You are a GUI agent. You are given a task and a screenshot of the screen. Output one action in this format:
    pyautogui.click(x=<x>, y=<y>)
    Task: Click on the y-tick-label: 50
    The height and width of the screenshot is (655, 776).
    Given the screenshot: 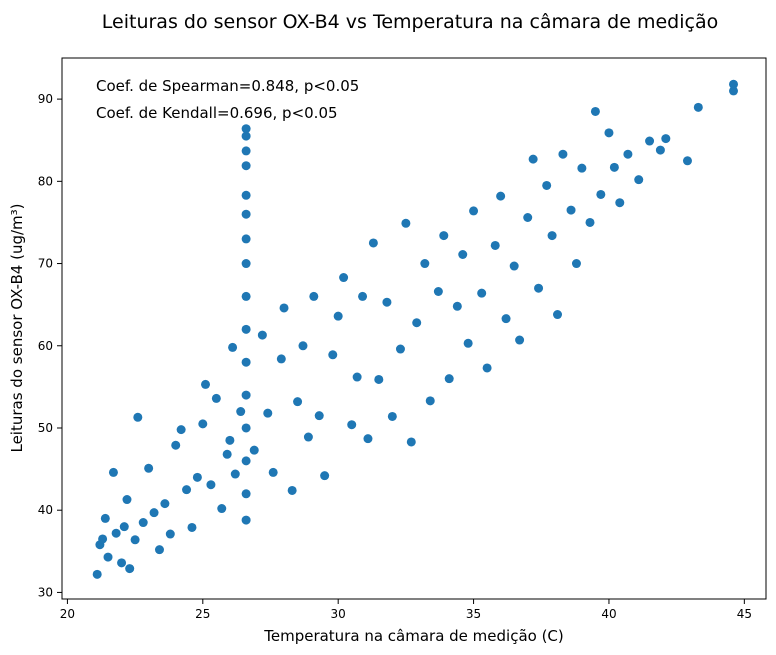 What is the action you would take?
    pyautogui.click(x=45, y=428)
    